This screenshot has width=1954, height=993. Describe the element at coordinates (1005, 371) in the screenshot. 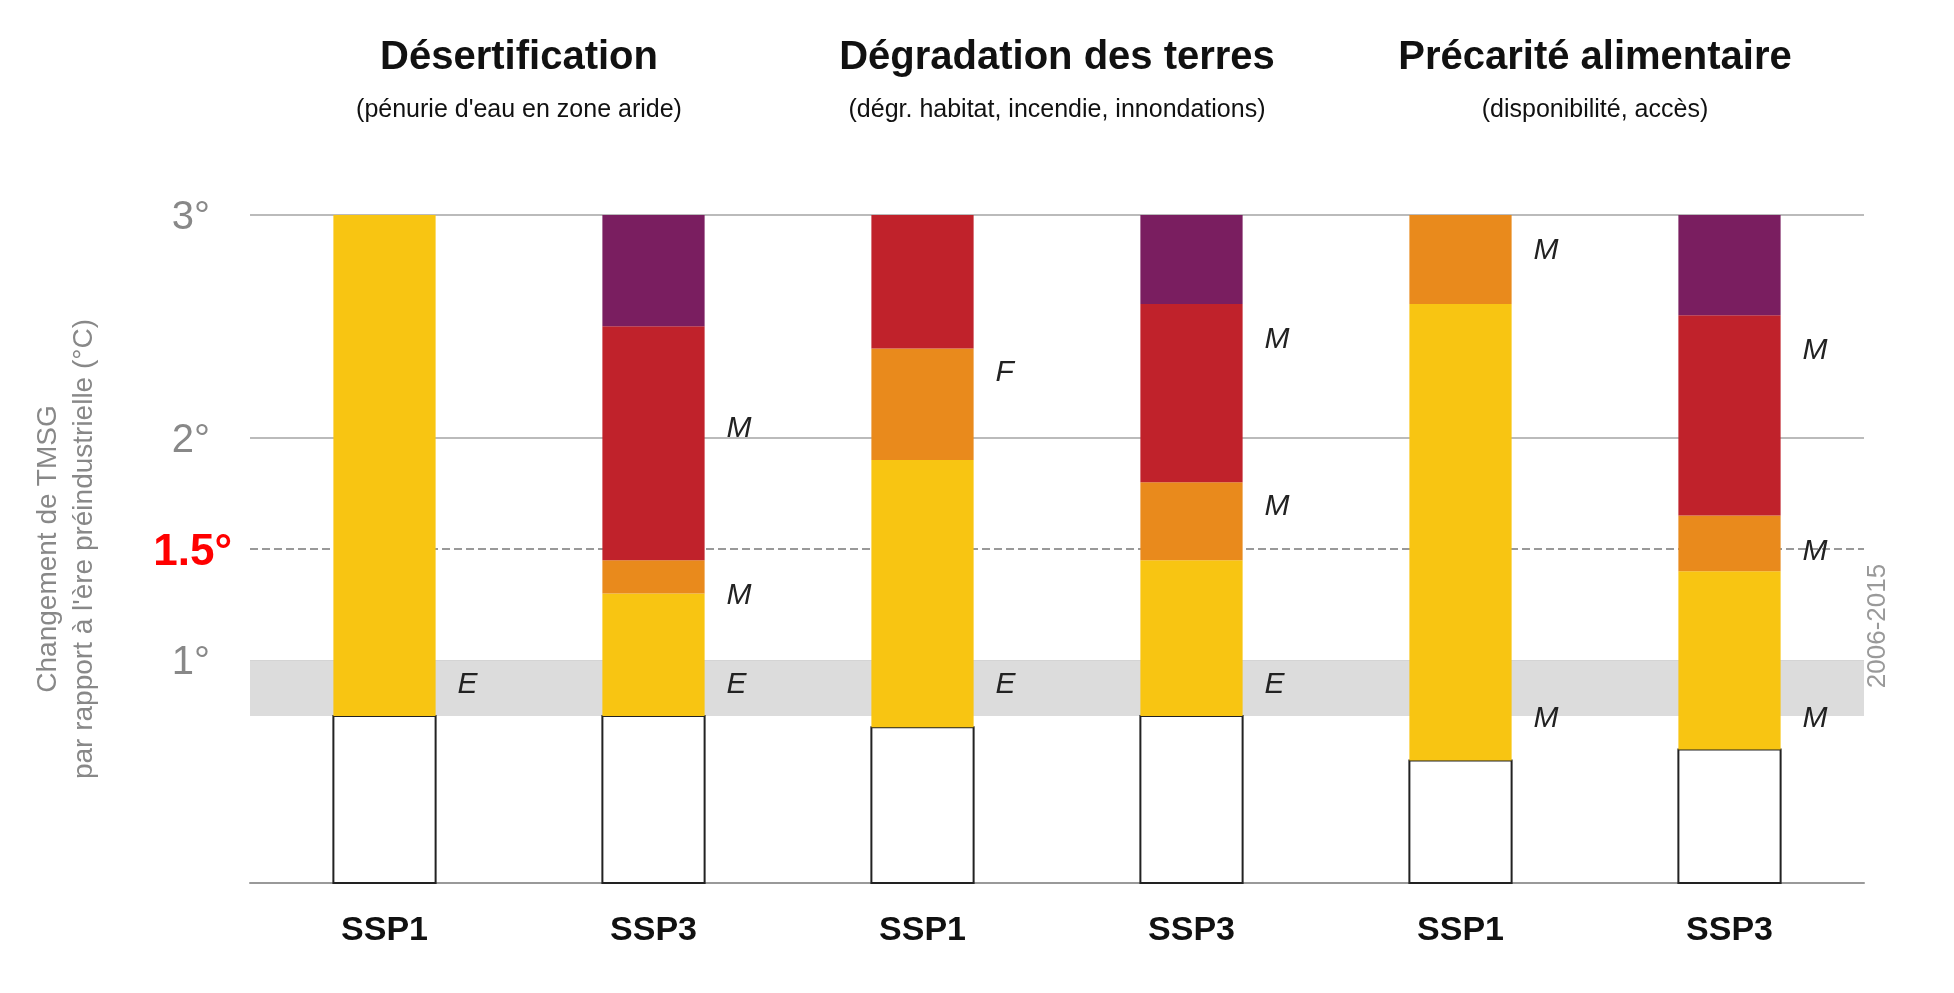

I see `annotation: F` at that location.